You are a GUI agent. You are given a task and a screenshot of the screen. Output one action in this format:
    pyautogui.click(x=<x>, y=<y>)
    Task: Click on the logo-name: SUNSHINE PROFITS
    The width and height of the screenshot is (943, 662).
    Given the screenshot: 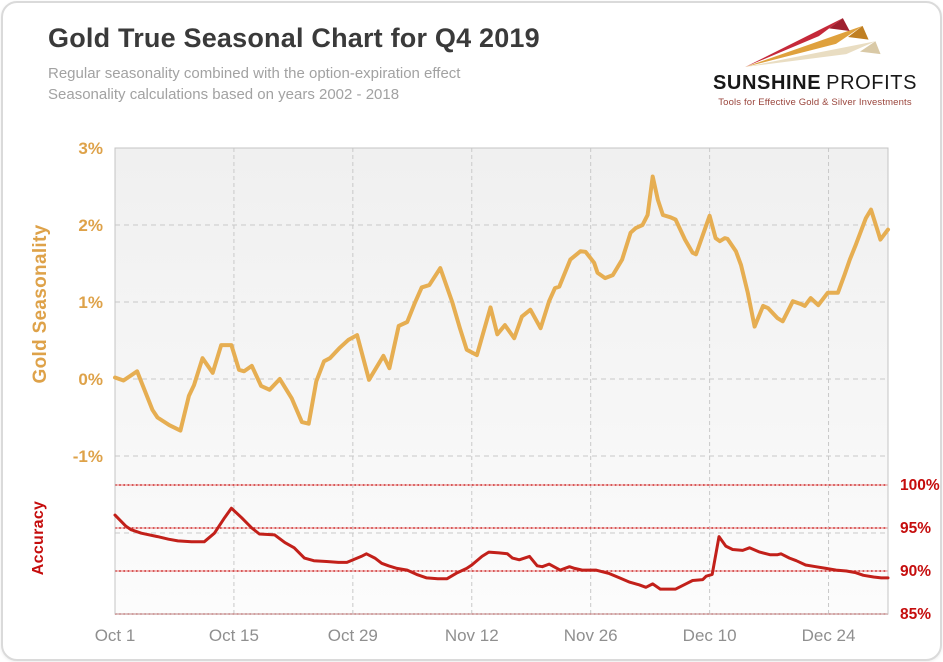 What is the action you would take?
    pyautogui.click(x=815, y=83)
    